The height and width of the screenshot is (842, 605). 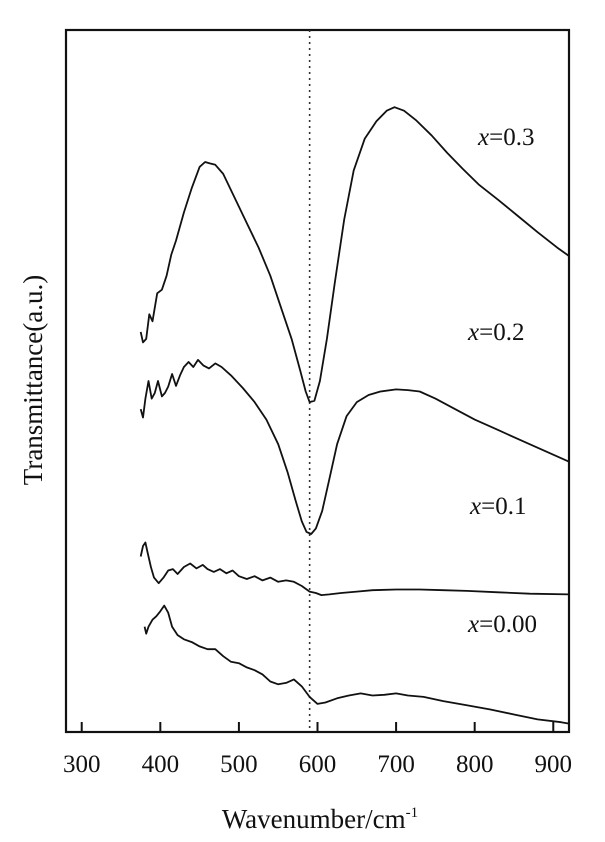 What do you see at coordinates (495, 332) in the screenshot?
I see `series-label-1: x=0.2` at bounding box center [495, 332].